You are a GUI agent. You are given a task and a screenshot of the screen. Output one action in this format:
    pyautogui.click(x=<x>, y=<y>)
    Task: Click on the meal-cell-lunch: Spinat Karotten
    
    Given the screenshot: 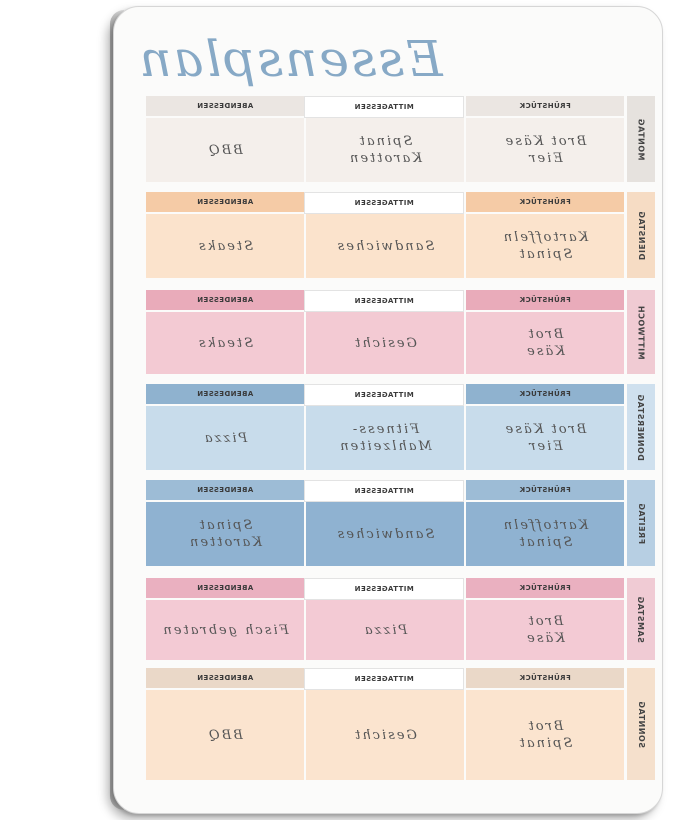 What is the action you would take?
    pyautogui.click(x=385, y=150)
    